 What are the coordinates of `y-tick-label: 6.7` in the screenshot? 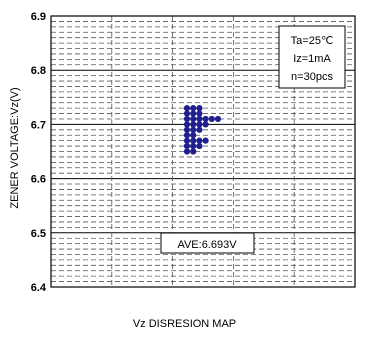 It's located at (38, 125).